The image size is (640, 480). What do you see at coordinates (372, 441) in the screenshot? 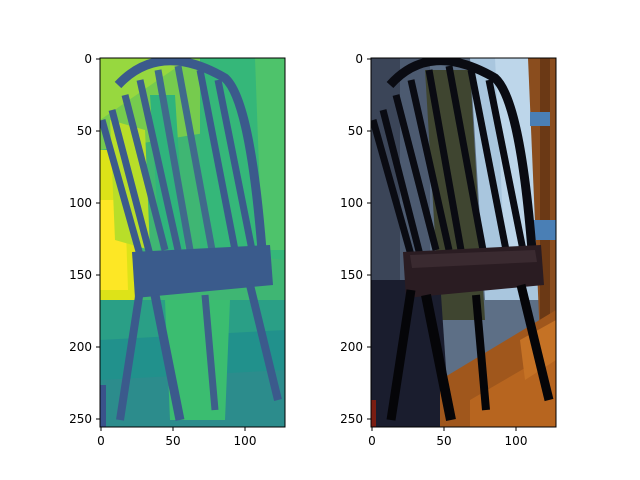
I see `rgb-x-tick: 0` at bounding box center [372, 441].